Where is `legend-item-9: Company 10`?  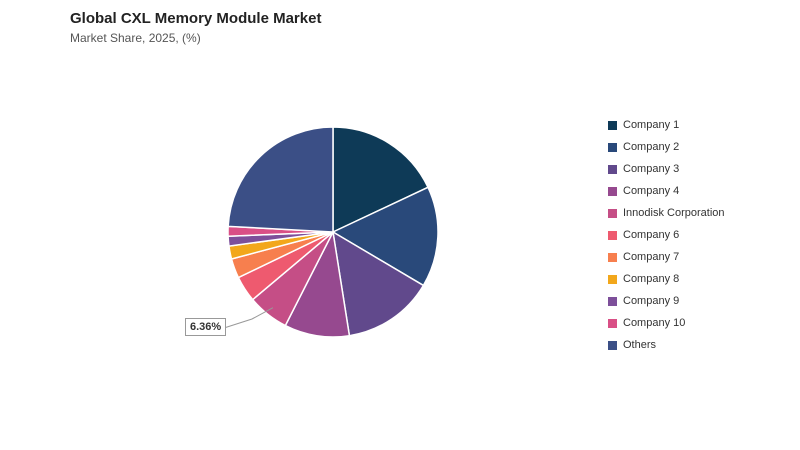
legend-item-9: Company 10 is located at coordinates (666, 323).